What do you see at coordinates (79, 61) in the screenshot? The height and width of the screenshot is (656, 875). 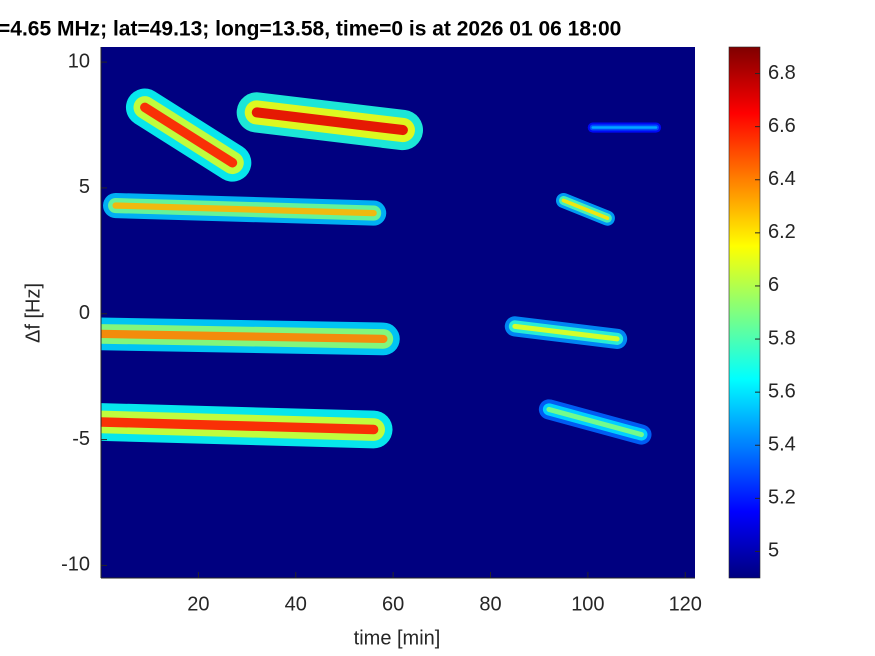 I see `y-tick-label: 10` at bounding box center [79, 61].